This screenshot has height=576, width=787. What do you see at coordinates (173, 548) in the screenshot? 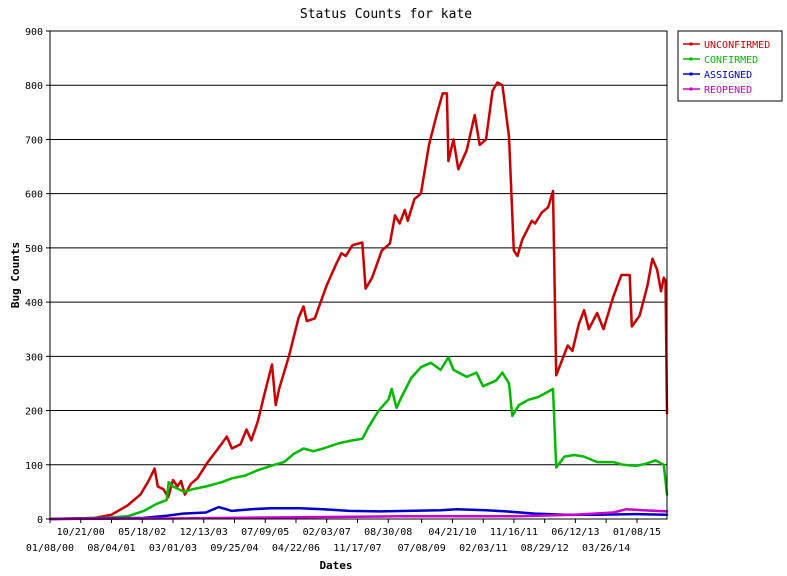
I see `x-tick-label: 03/01/03` at bounding box center [173, 548].